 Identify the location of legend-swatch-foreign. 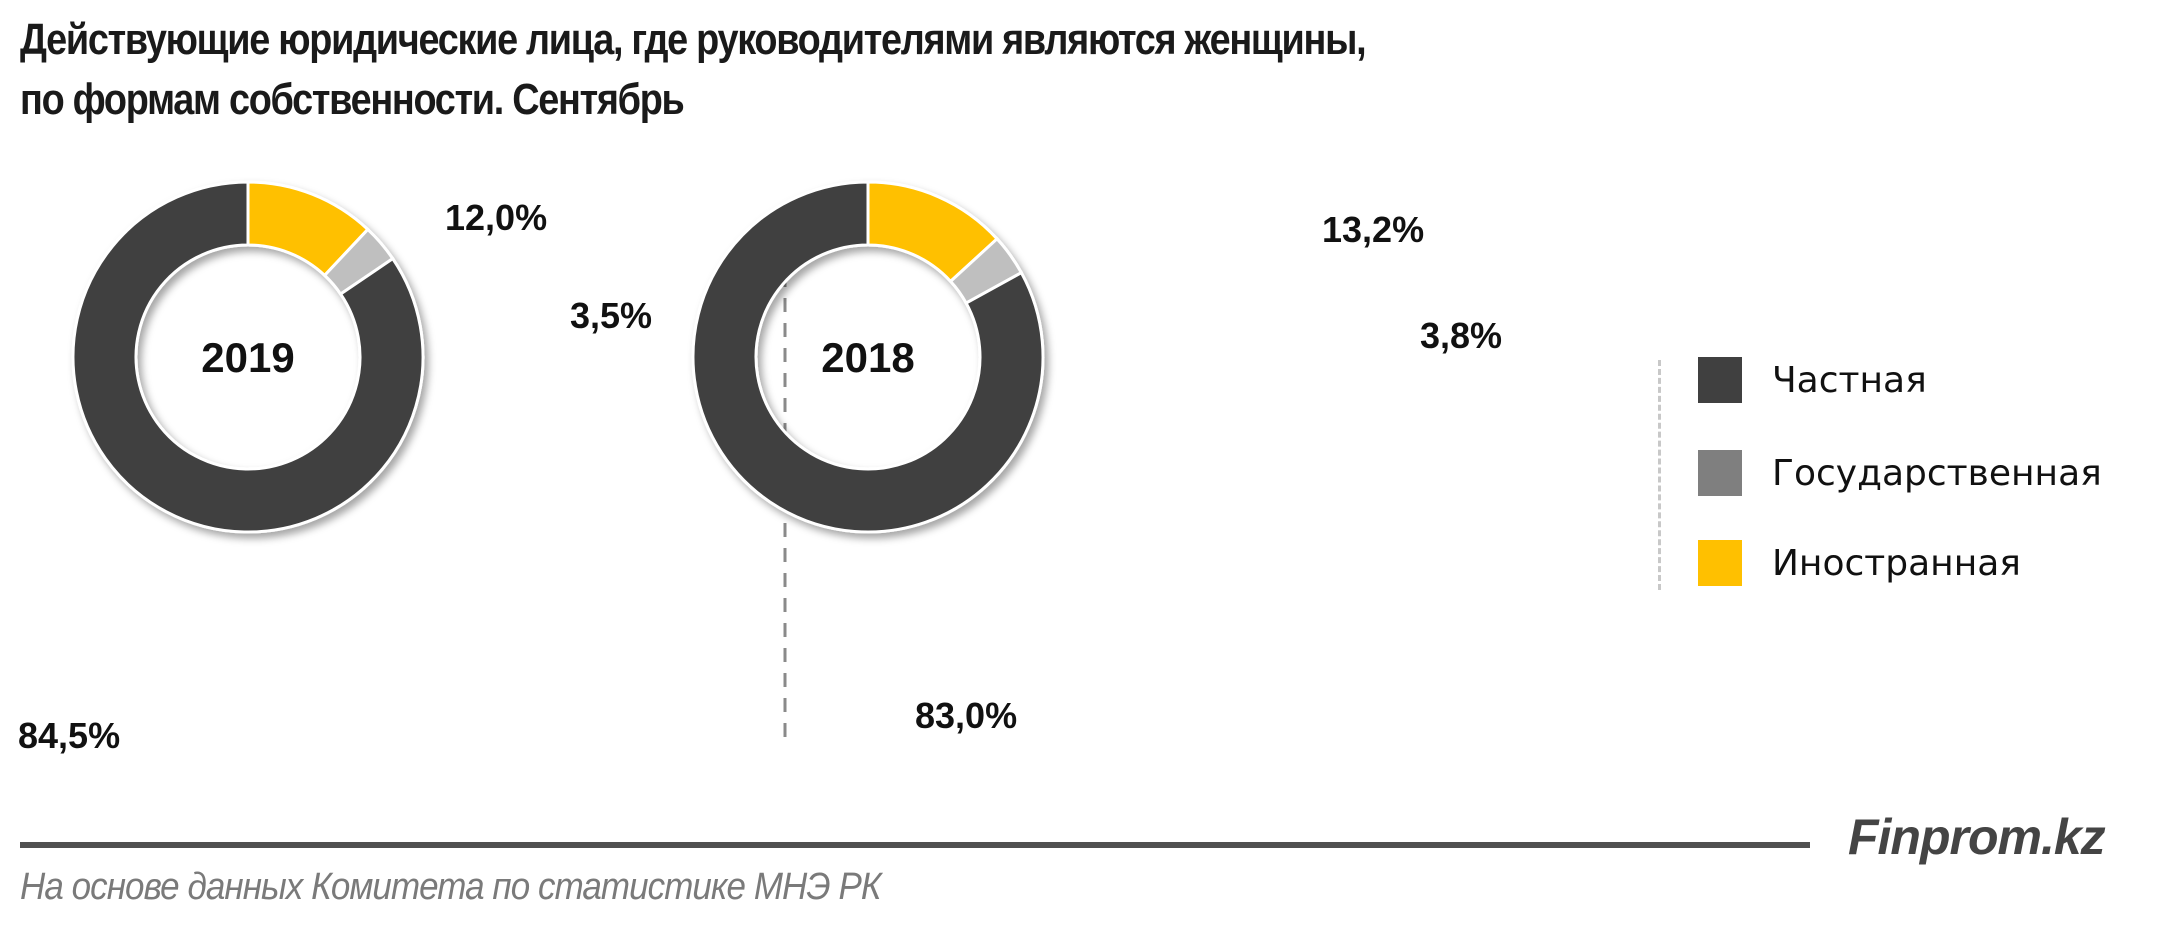
(1720, 563).